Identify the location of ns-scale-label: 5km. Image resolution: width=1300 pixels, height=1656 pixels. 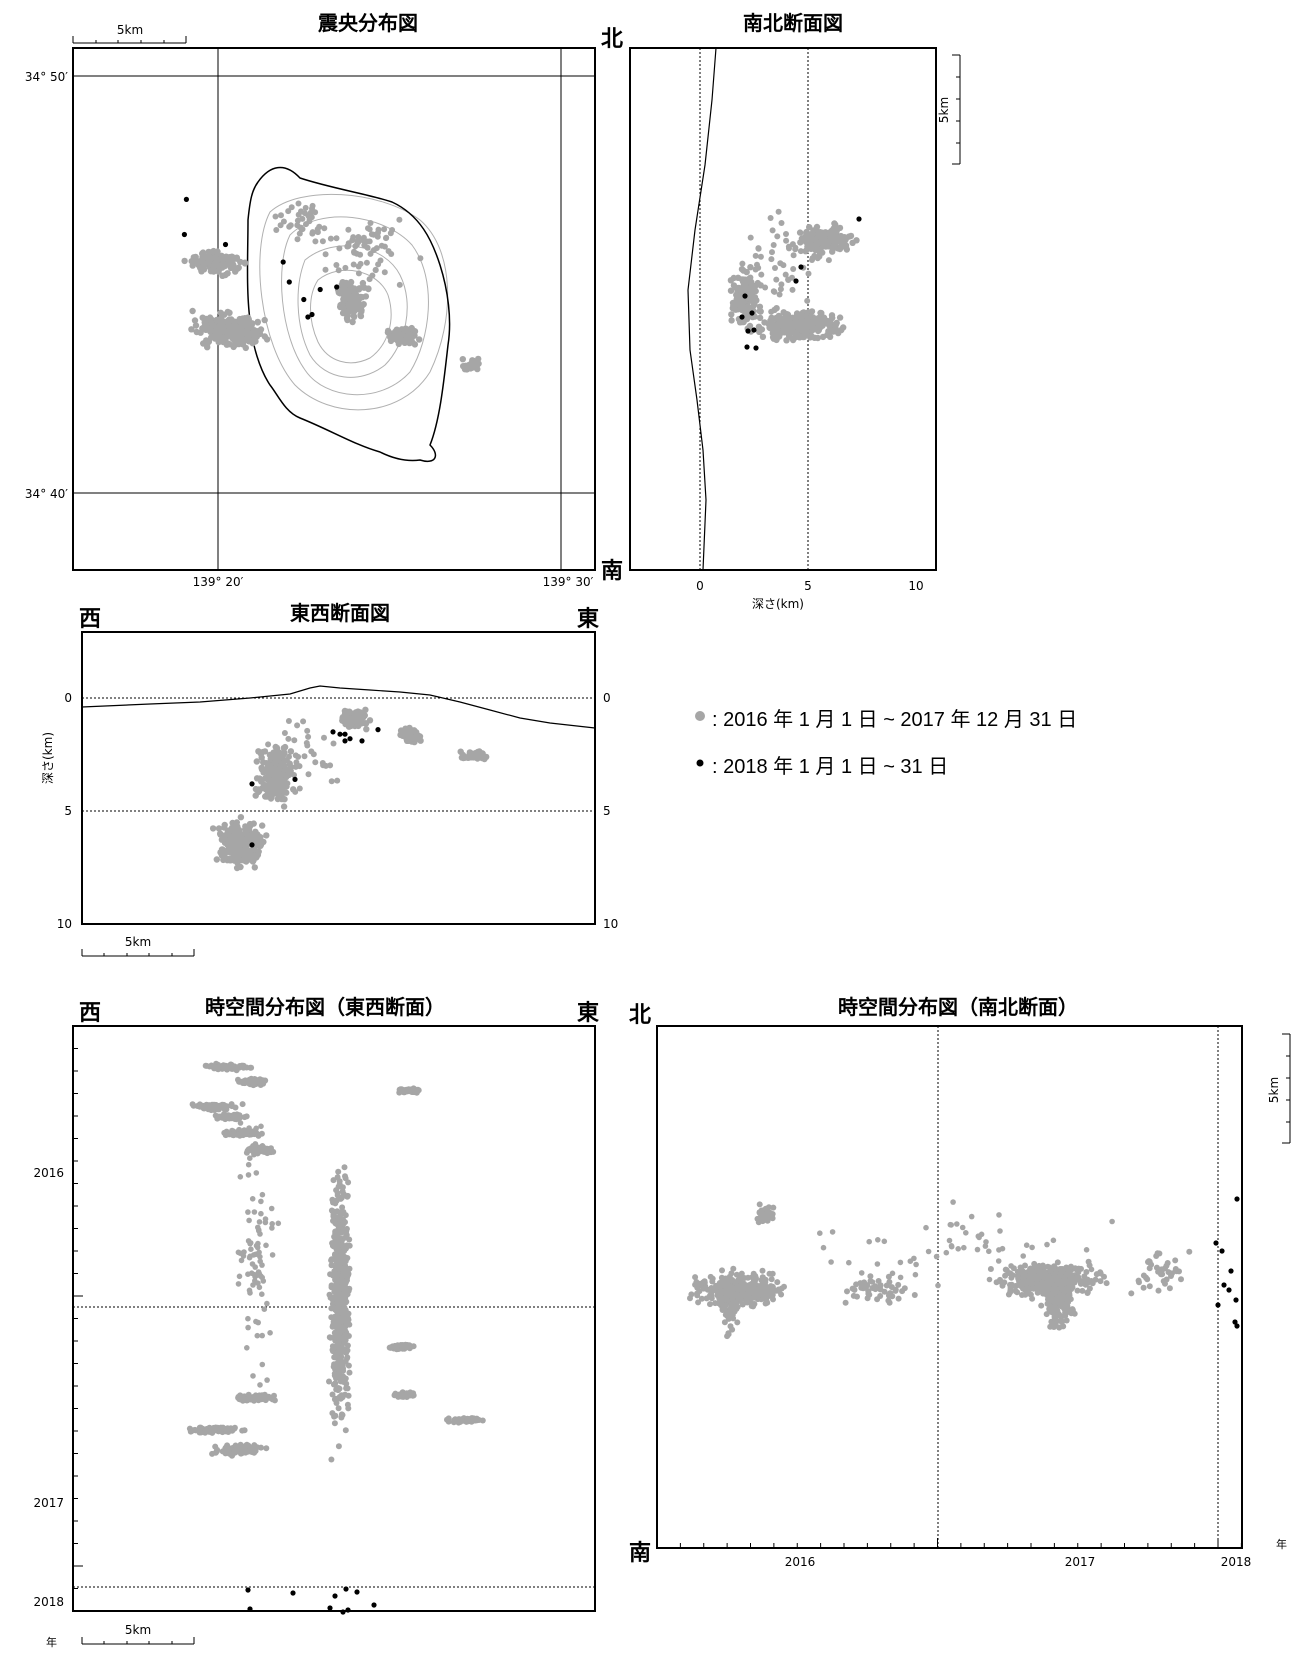
(944, 110).